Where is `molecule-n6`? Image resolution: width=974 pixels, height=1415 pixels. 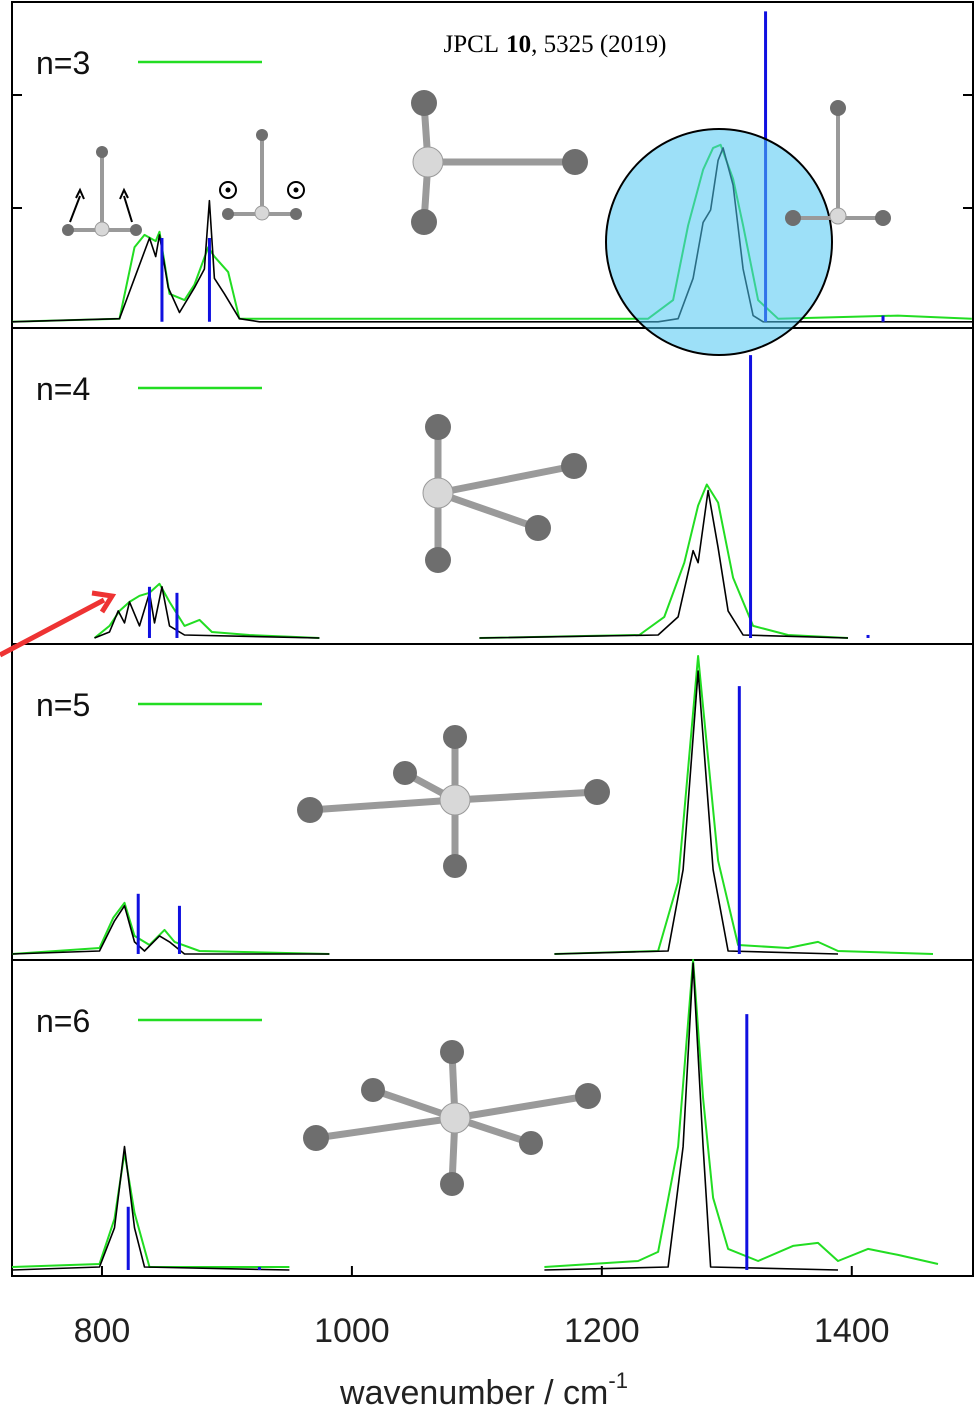
molecule-n6 is located at coordinates (452, 1118).